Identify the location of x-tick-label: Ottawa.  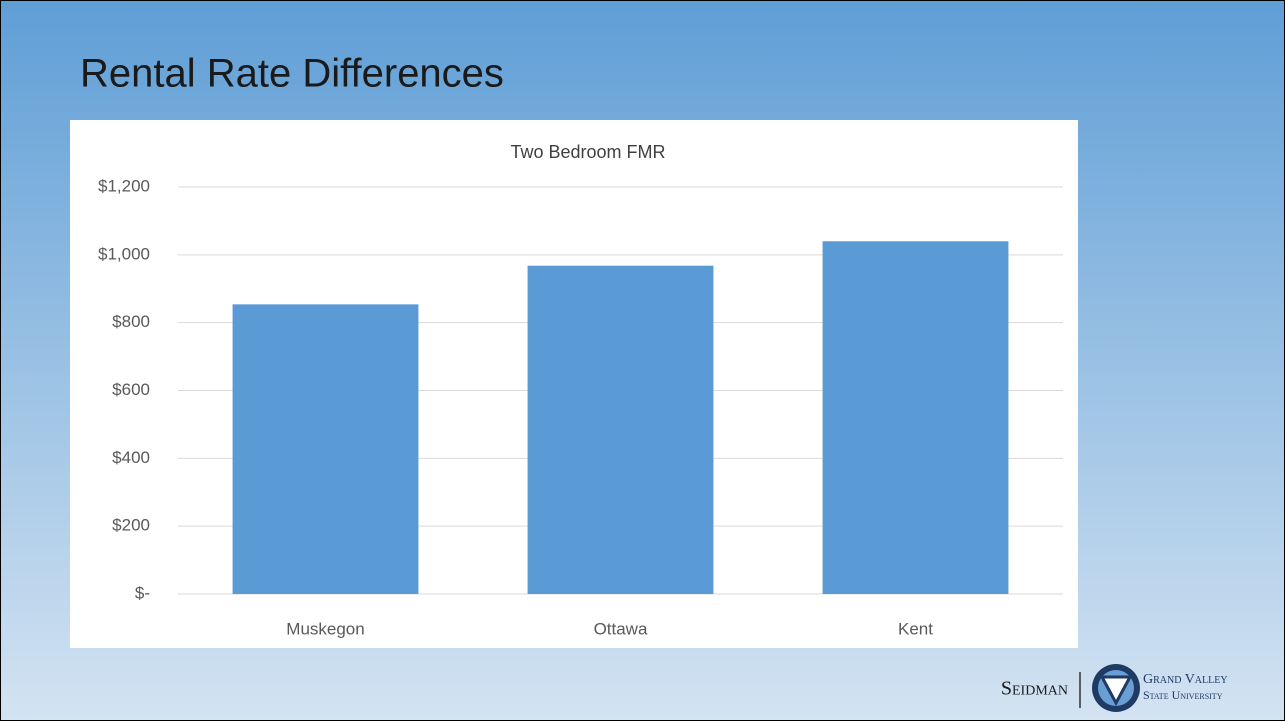
(621, 628).